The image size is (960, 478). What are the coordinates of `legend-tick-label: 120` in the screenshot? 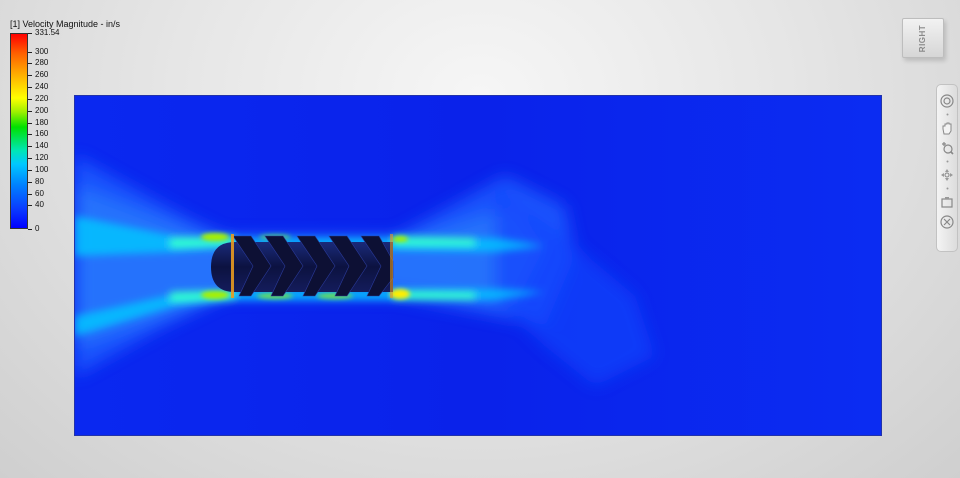 It's located at (42, 158).